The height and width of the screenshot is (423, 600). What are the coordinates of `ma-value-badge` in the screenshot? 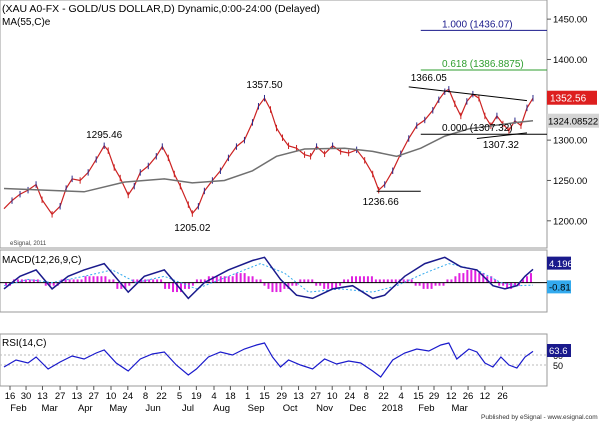 It's located at (573, 120).